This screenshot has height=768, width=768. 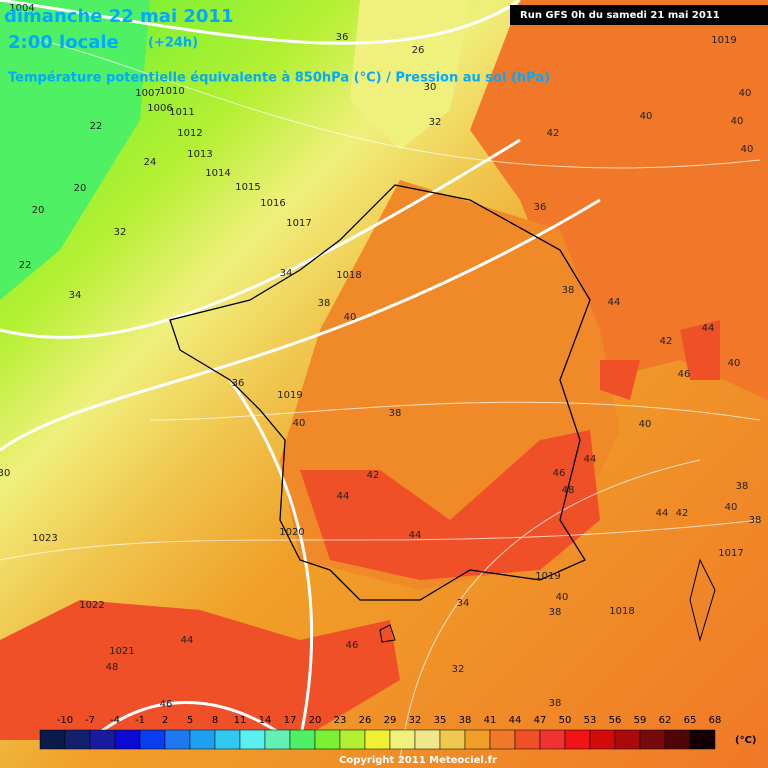 I want to click on pressure-label: 1021, so click(x=121, y=651).